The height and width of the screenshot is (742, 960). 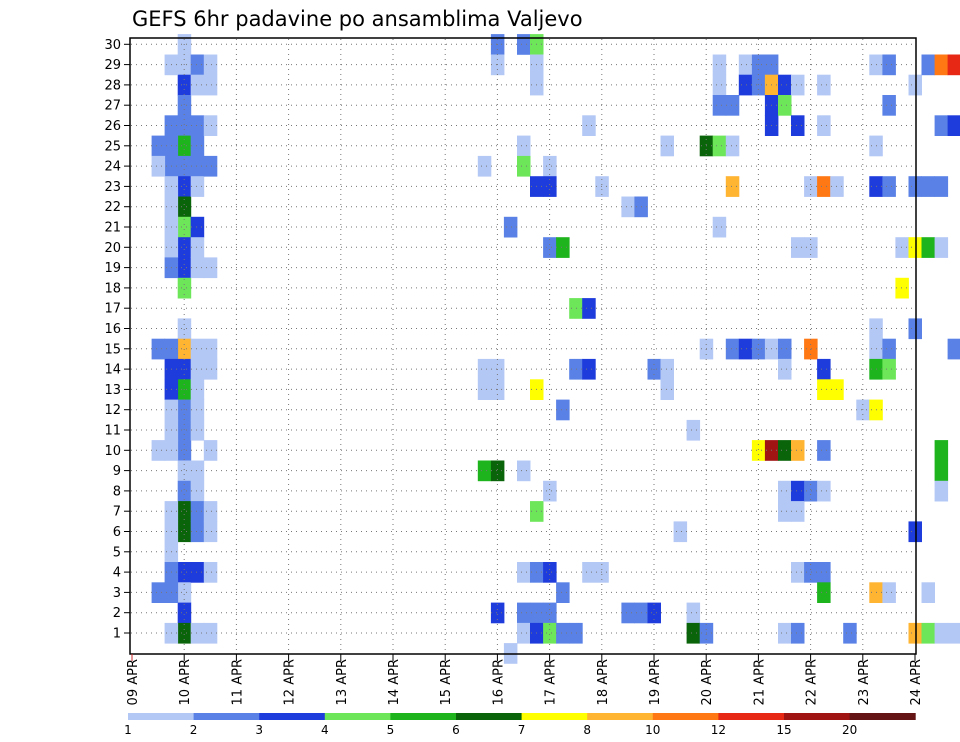 I want to click on x-tick-label: 12 APR, so click(x=290, y=682).